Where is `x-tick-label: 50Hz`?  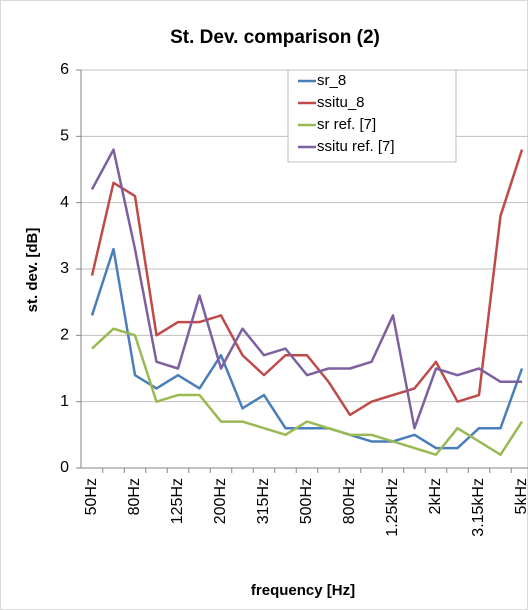
x-tick-label: 50Hz is located at coordinates (91, 496).